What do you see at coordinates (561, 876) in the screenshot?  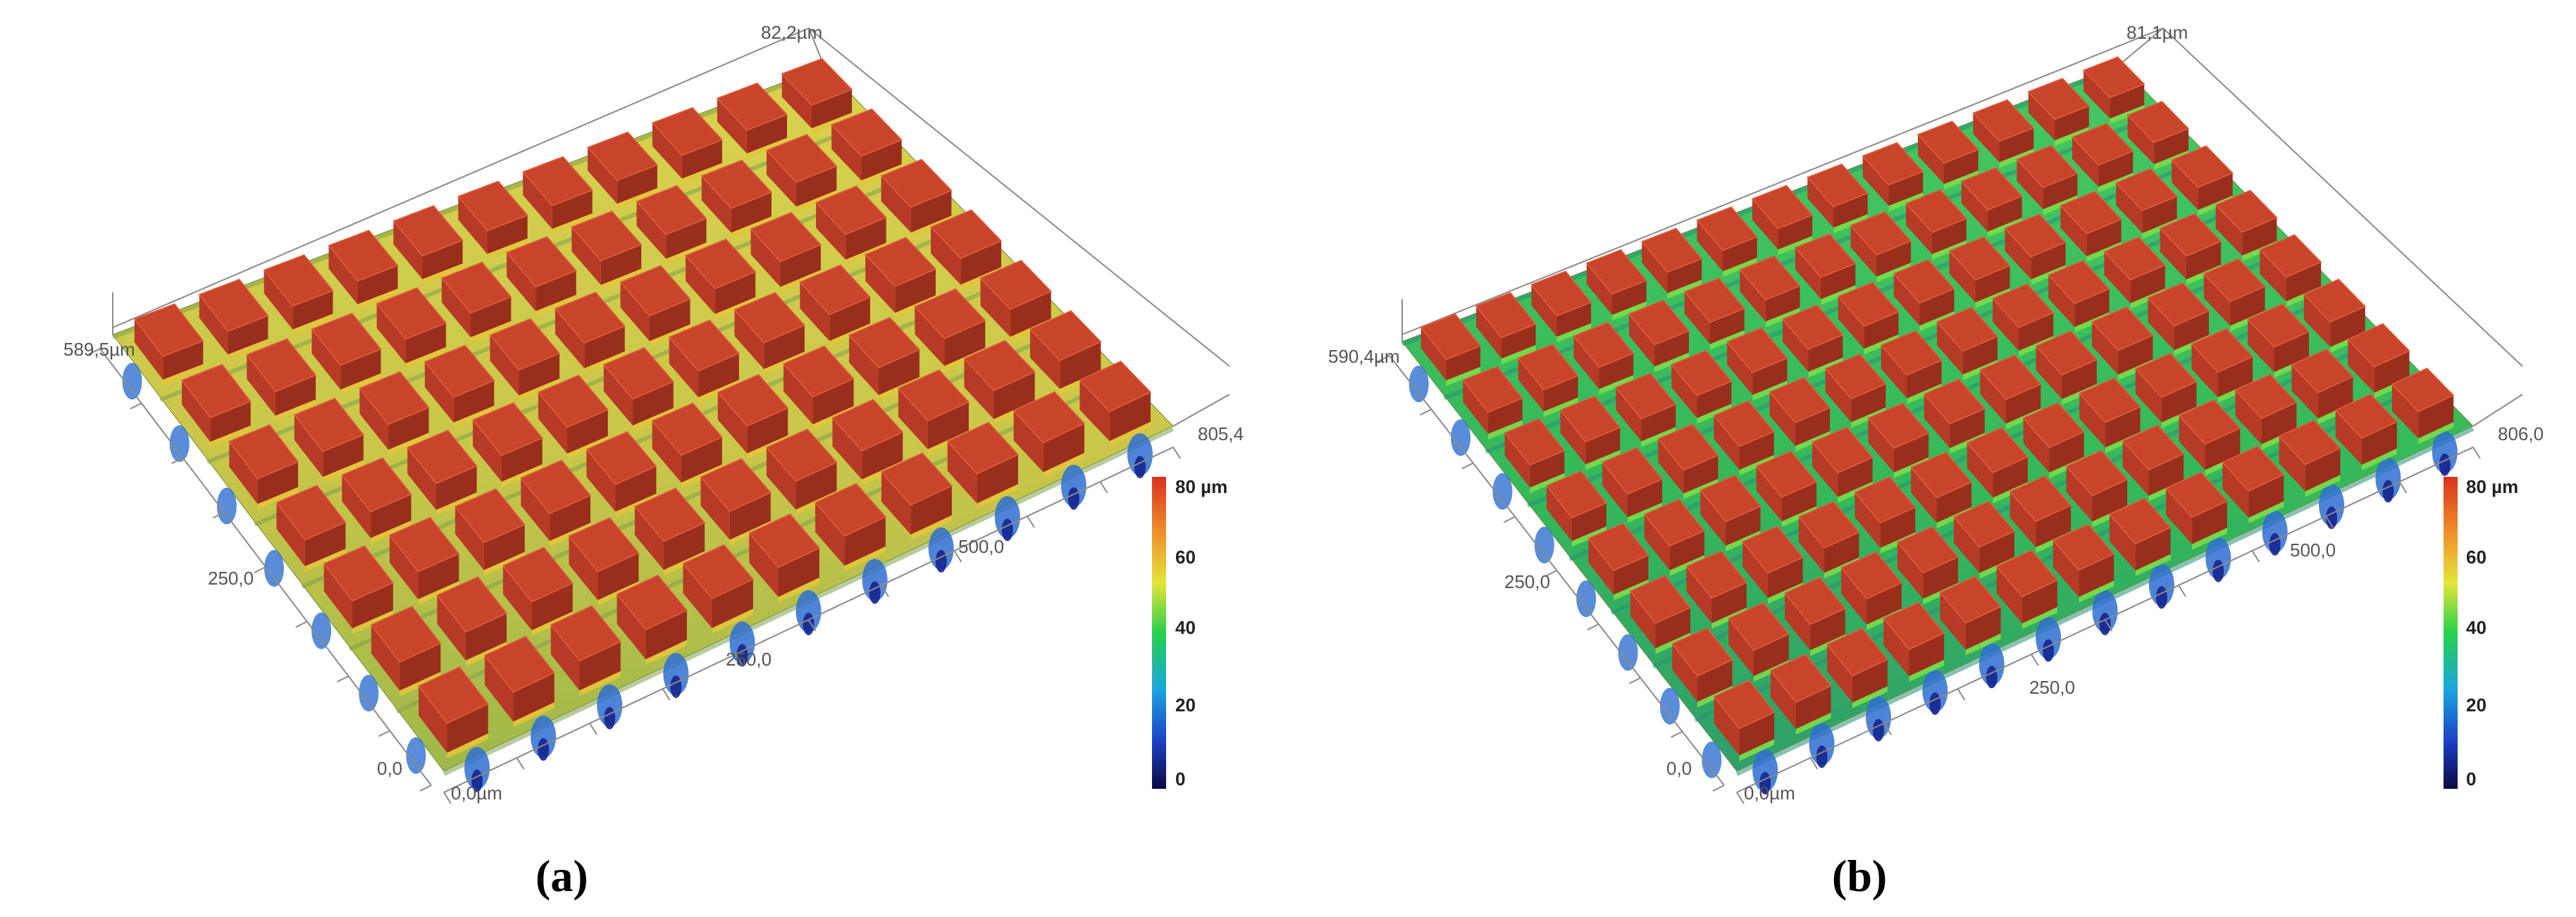 I see `panel-caption: (a)` at bounding box center [561, 876].